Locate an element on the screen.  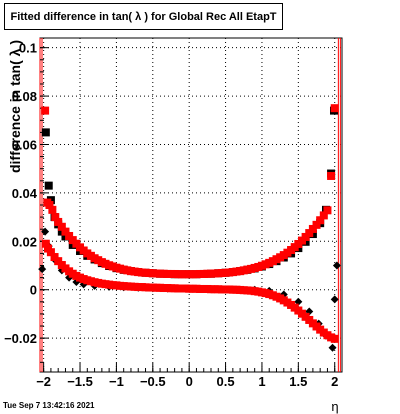
x-axis-label: η is located at coordinates (334, 406).